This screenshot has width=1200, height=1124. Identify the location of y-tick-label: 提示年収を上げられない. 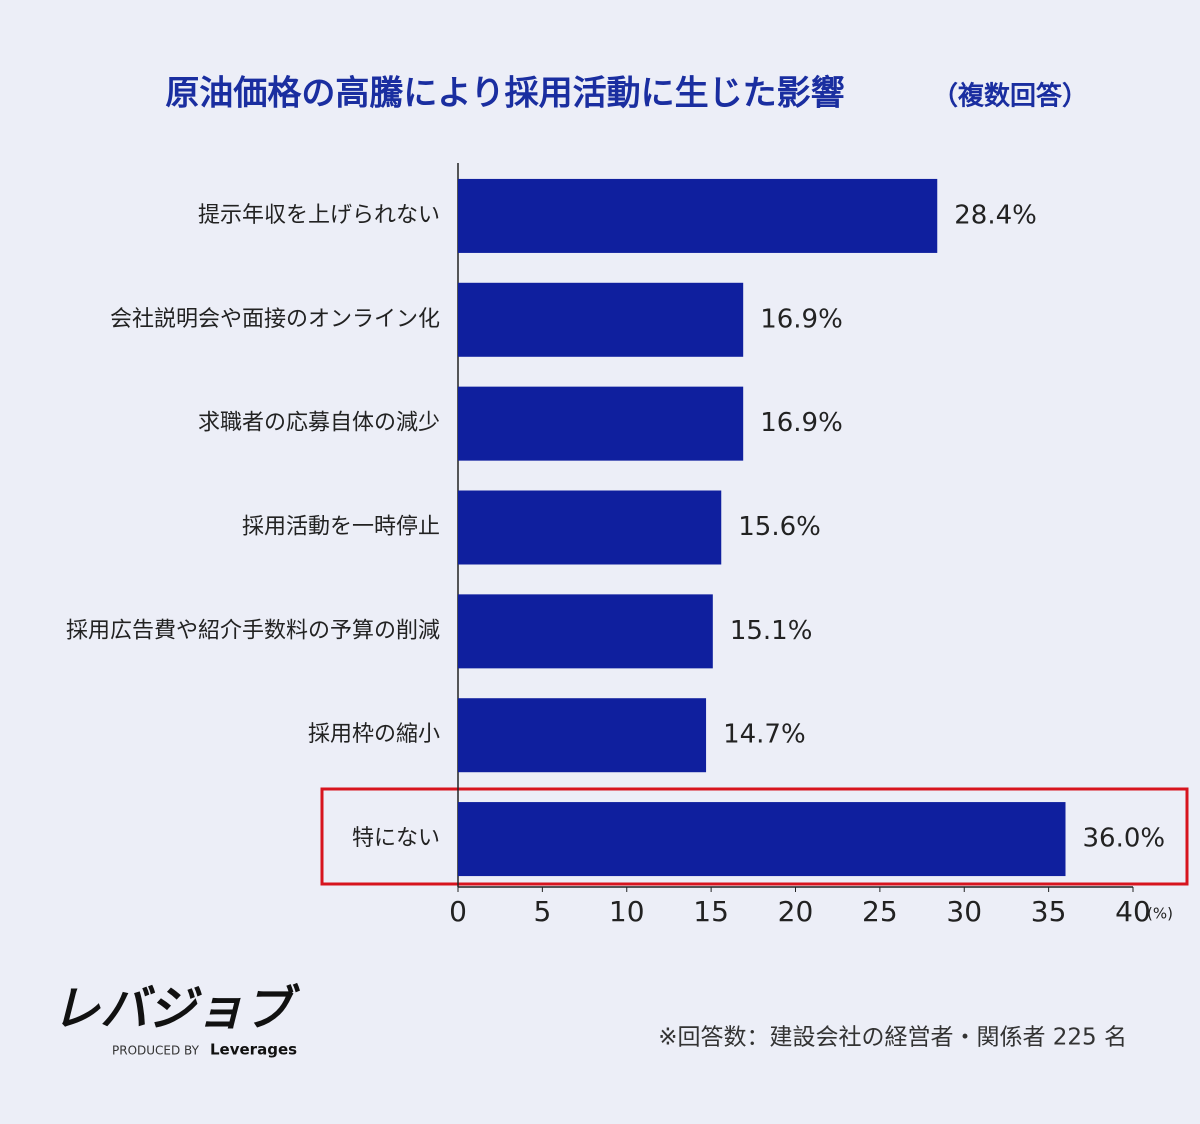
(319, 215).